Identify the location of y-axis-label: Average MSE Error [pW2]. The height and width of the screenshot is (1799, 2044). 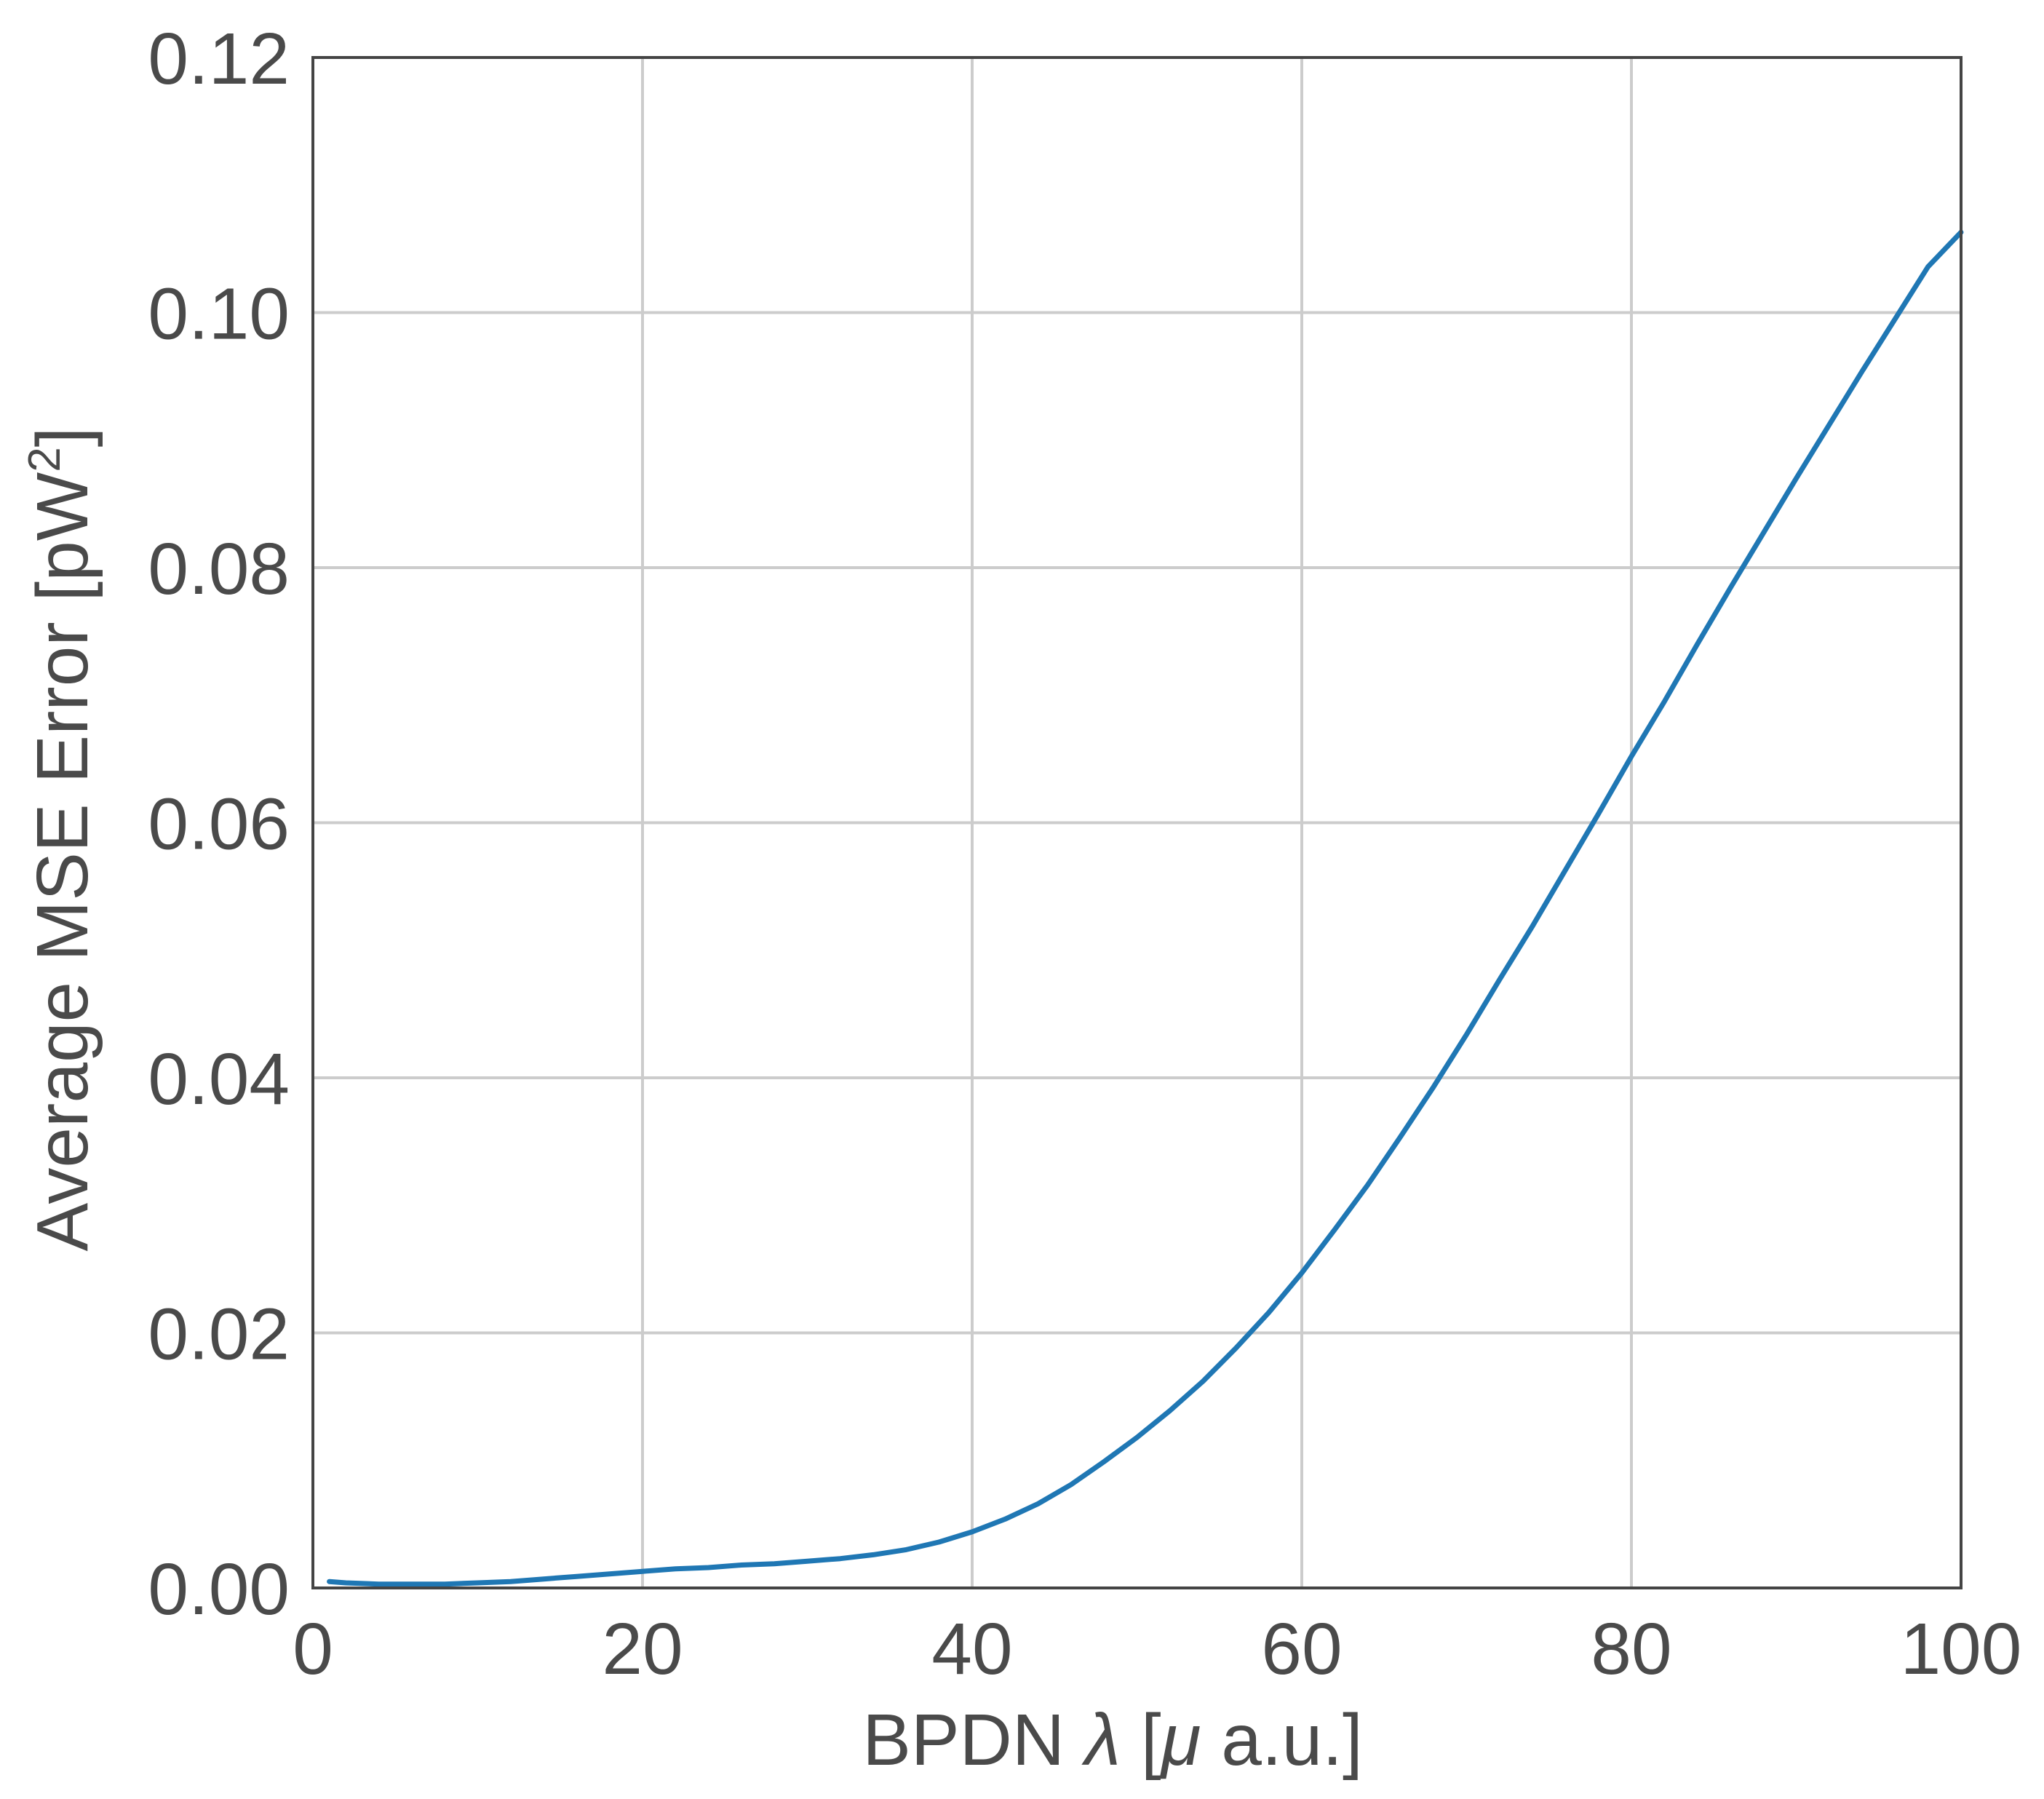
(61, 839).